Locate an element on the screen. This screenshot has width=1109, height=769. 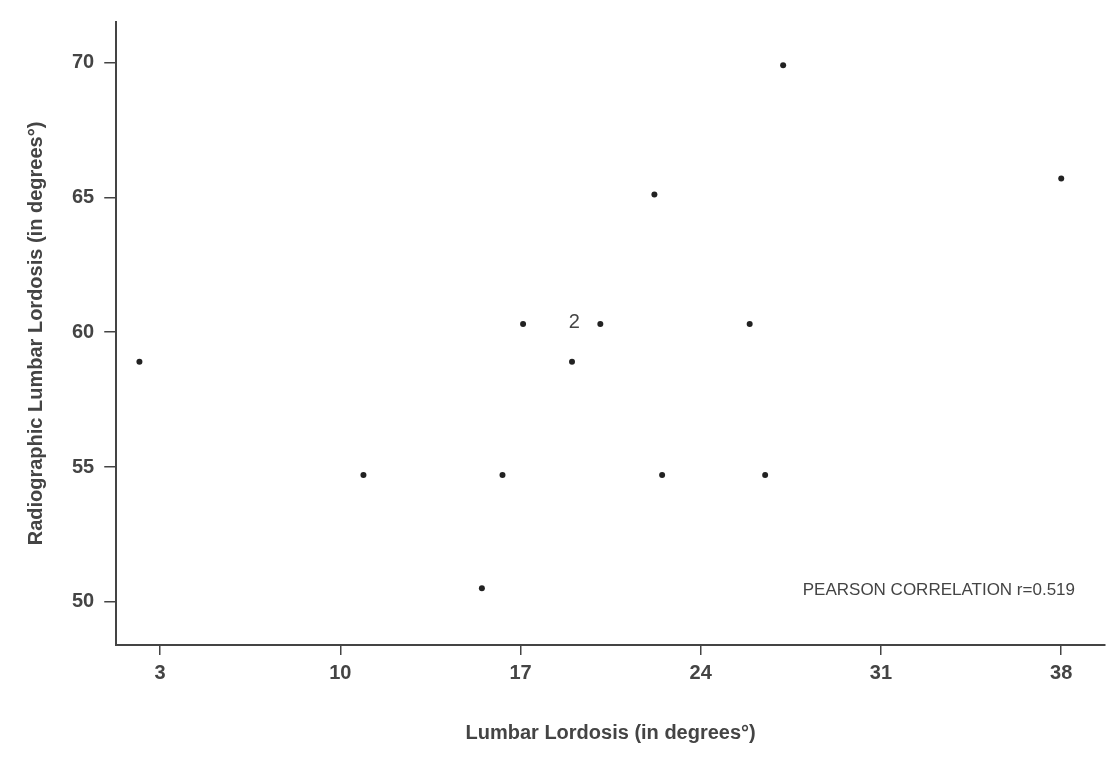
x-tick-label: 10 is located at coordinates (340, 671).